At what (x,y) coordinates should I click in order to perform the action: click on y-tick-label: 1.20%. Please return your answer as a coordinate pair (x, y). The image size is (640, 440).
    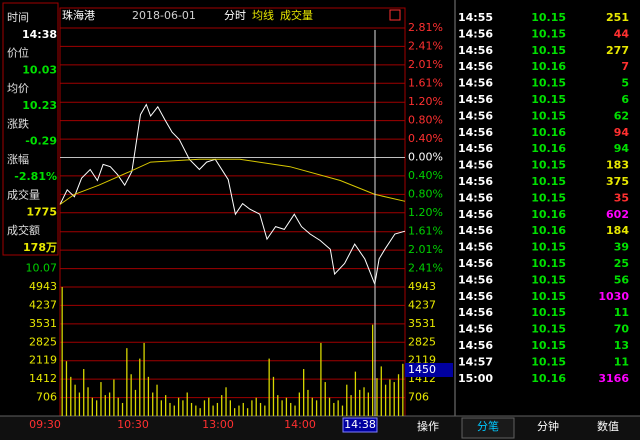
    Looking at the image, I should click on (425, 101).